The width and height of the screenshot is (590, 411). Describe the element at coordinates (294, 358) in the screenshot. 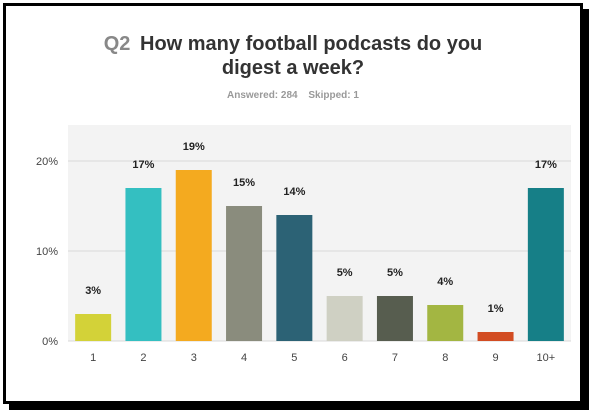

I see `x-tick-label: 5` at that location.